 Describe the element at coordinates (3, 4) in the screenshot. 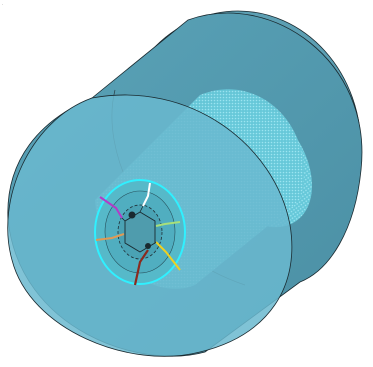

I see `corner-marker: ·` at that location.